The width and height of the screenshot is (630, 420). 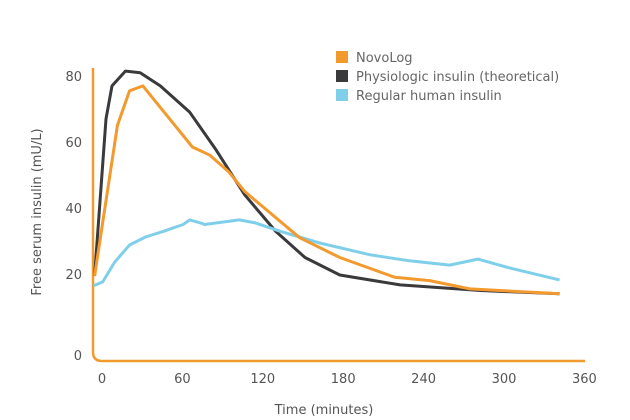 What do you see at coordinates (182, 379) in the screenshot?
I see `x-tick-label: 60` at bounding box center [182, 379].